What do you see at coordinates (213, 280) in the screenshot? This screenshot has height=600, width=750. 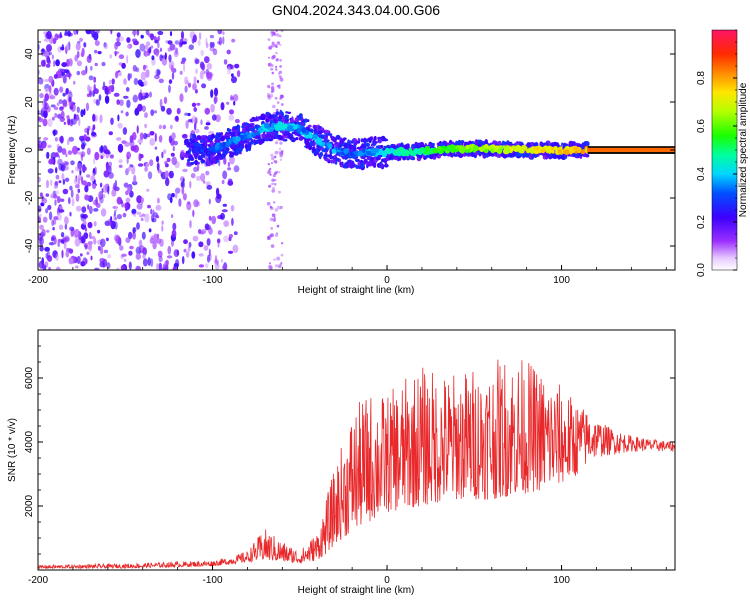 I see `x-tick-label: -100` at bounding box center [213, 280].